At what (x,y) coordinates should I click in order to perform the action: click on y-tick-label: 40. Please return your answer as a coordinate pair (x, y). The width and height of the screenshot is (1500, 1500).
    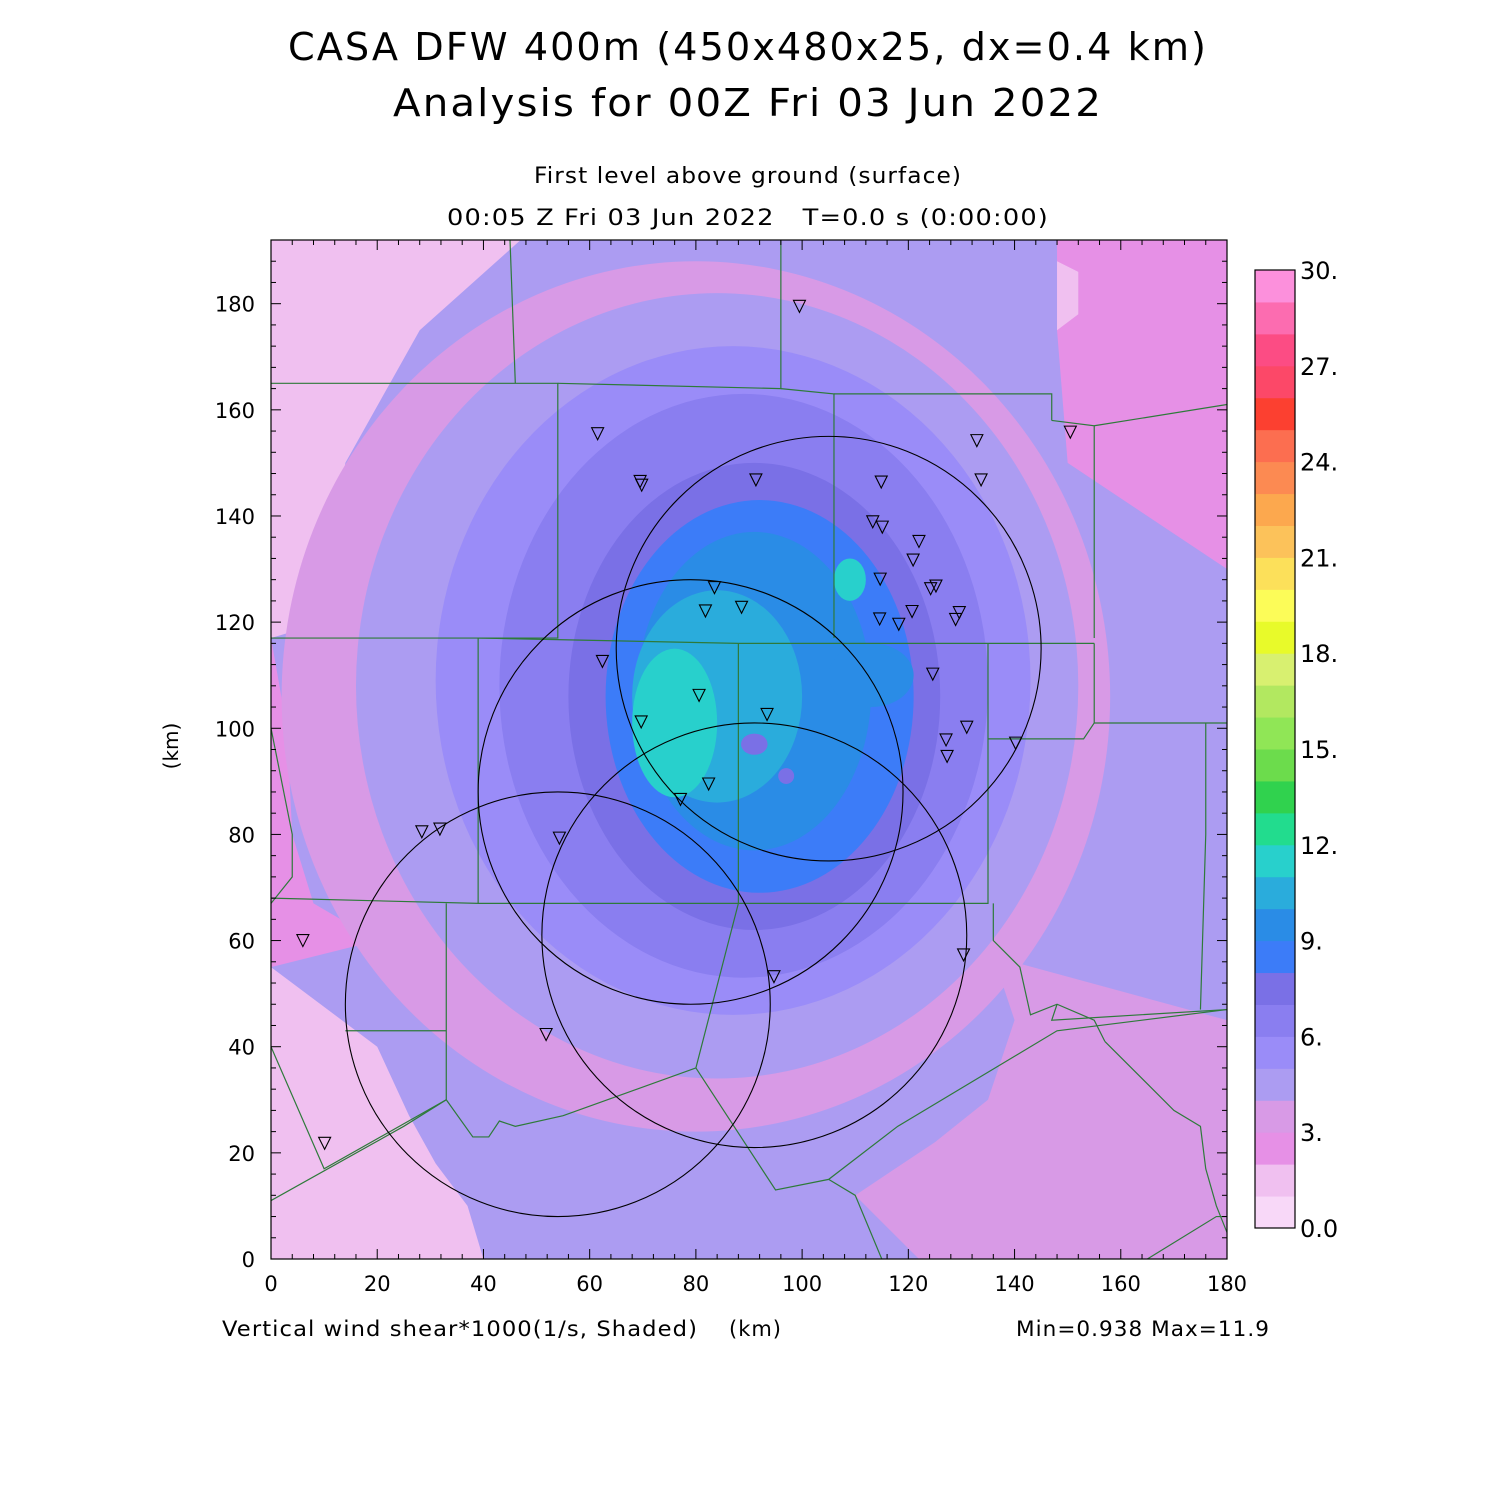
    Looking at the image, I should click on (241, 1048).